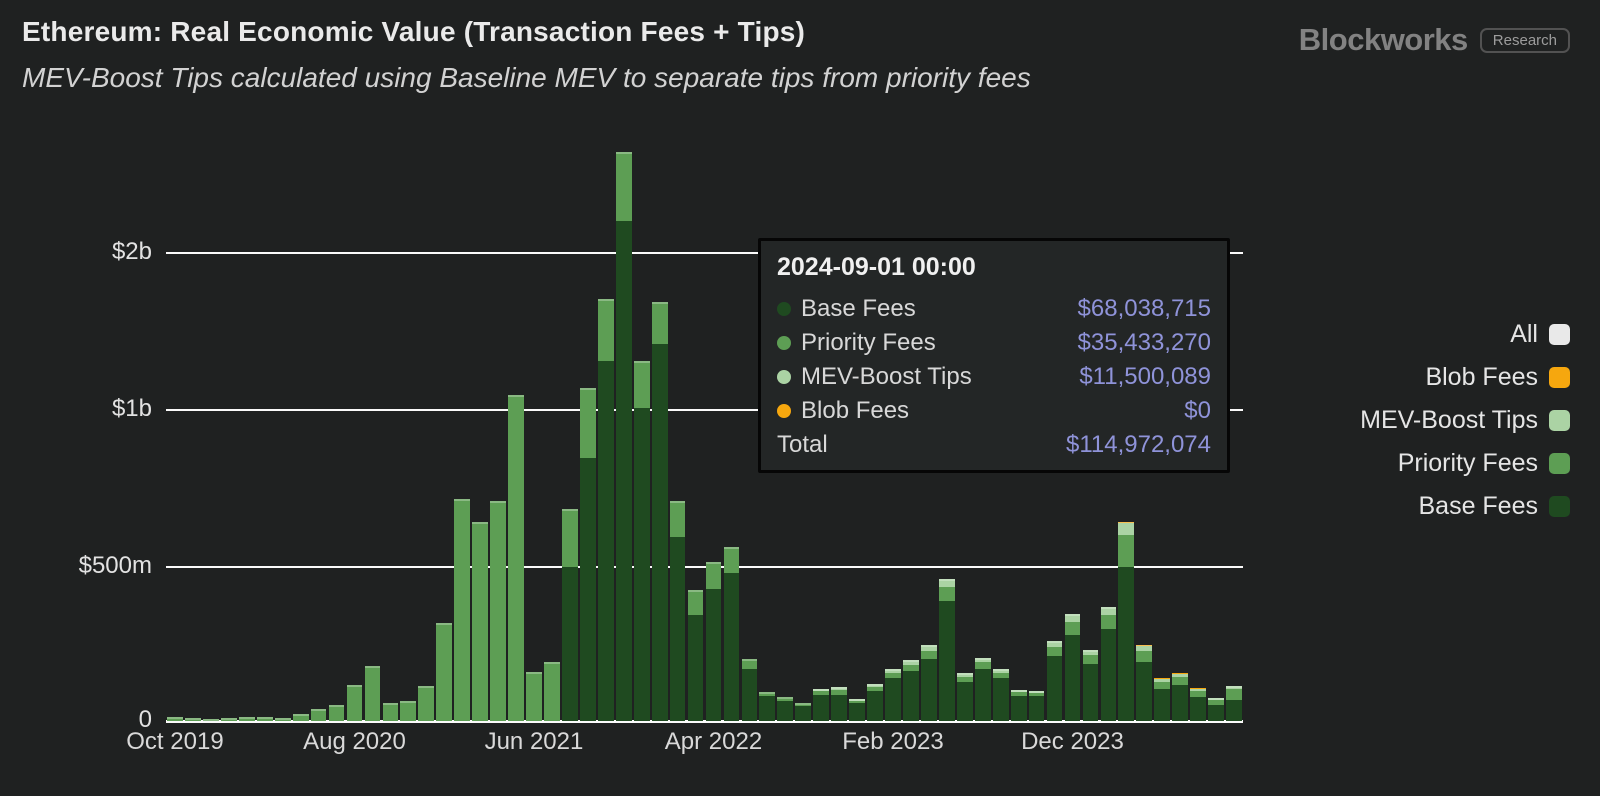 Image resolution: width=1600 pixels, height=796 pixels. I want to click on y-tick-label: $500m, so click(115, 565).